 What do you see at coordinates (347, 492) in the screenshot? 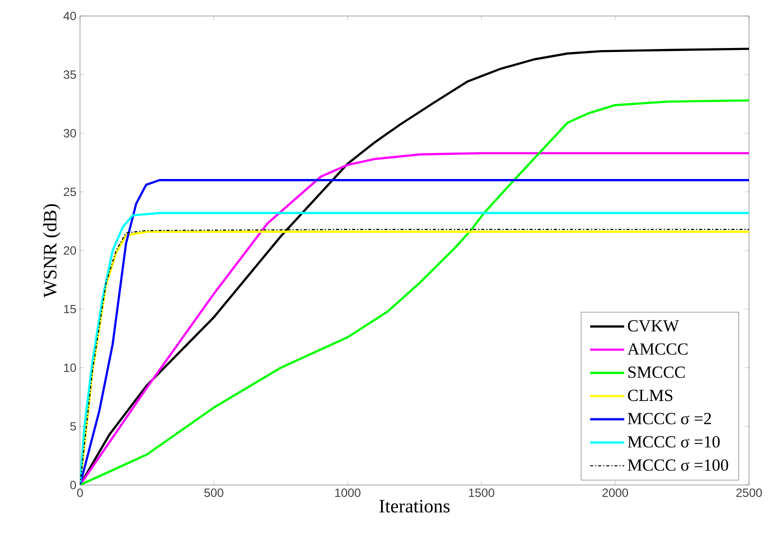
I see `x-tick-label: 1000` at bounding box center [347, 492].